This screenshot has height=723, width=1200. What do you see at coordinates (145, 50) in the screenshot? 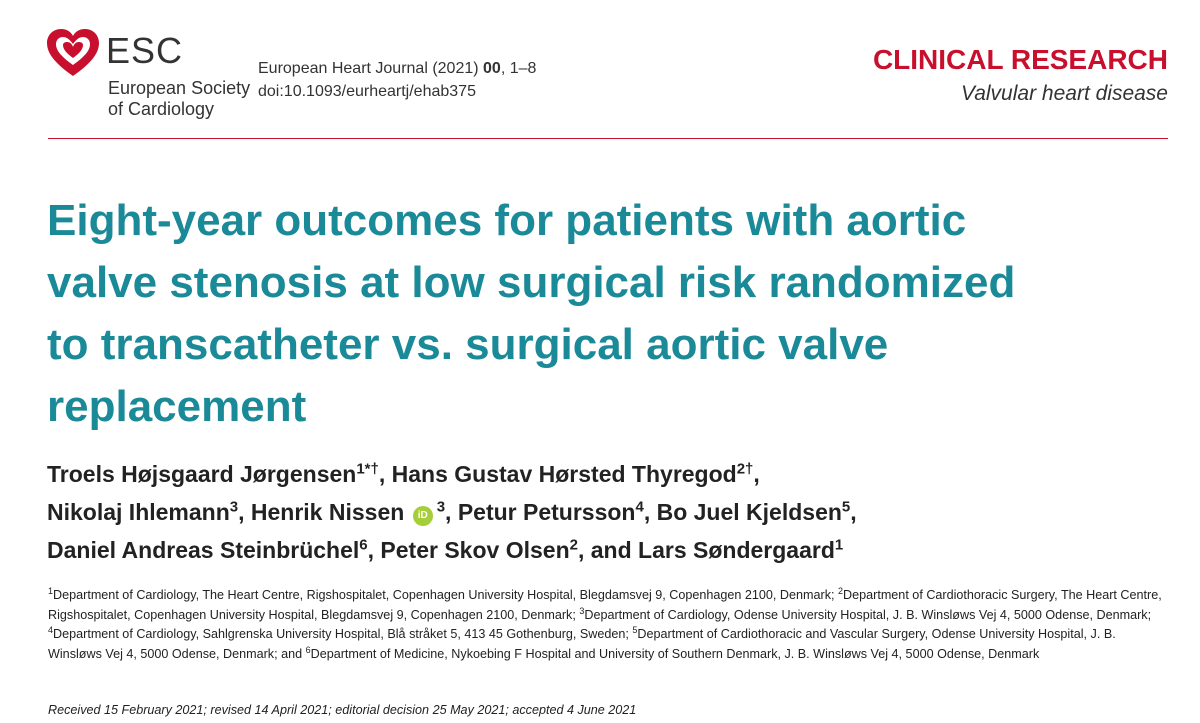
I see `logo-abbr: ESC` at bounding box center [145, 50].